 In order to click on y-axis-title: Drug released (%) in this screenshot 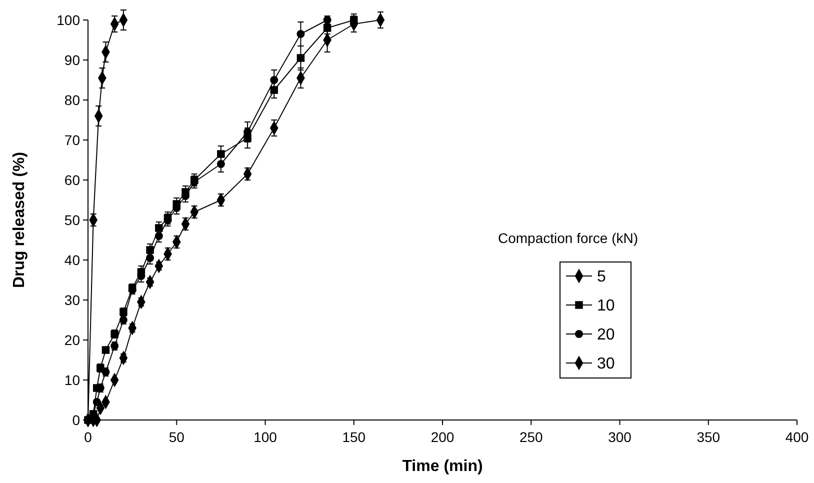, I will do `click(19, 220)`.